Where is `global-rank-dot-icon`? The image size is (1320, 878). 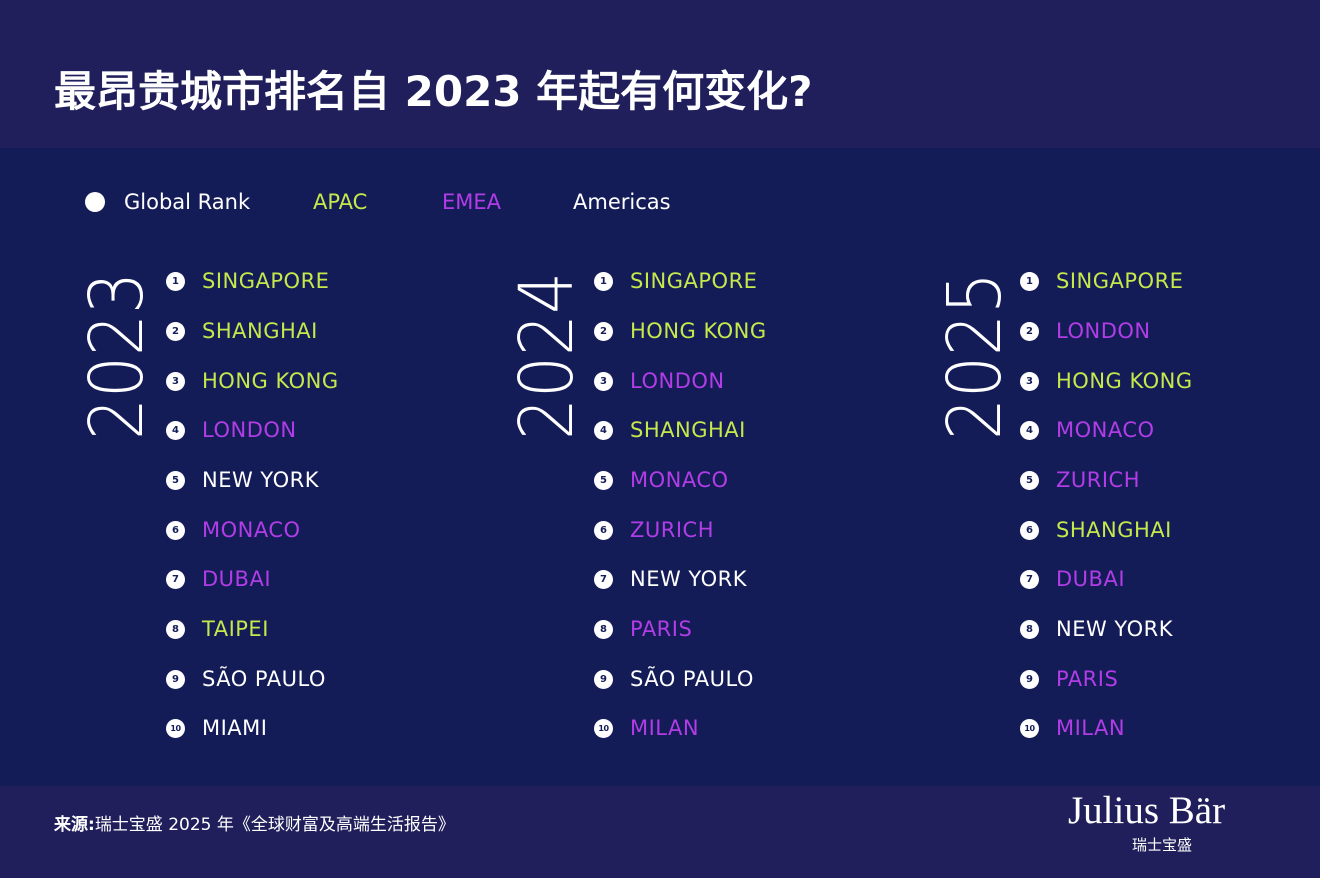 global-rank-dot-icon is located at coordinates (95, 202).